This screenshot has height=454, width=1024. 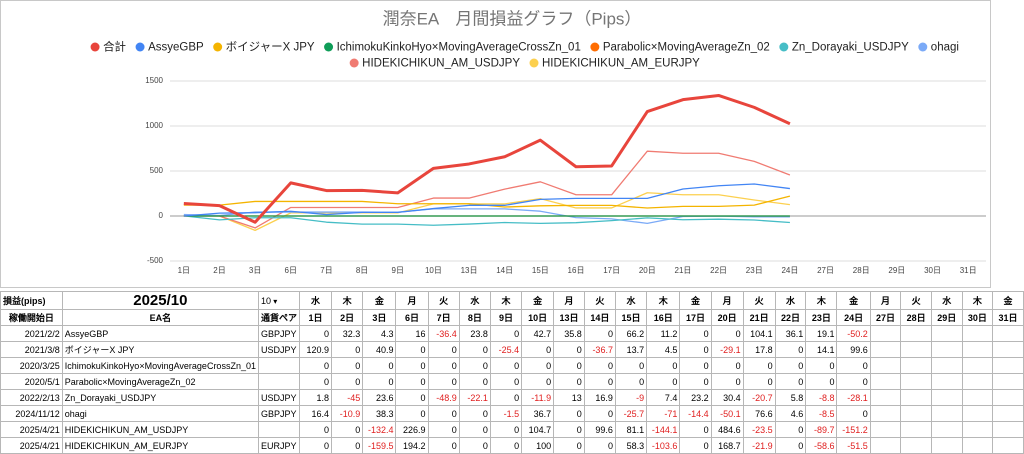 I want to click on x-tick-label: 28日, so click(x=861, y=270).